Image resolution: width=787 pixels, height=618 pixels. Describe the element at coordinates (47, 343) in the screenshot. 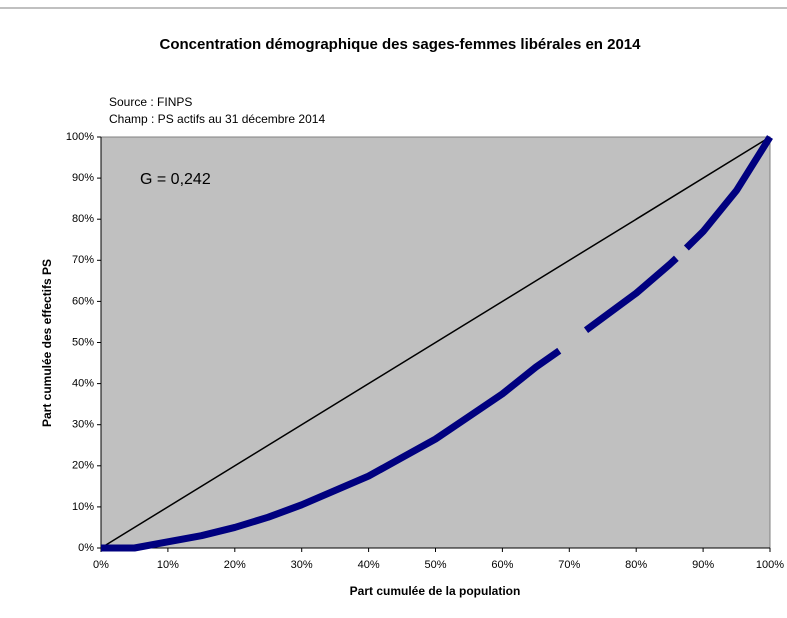

I see `y-axis-title: Part cumulée des effectifs PS` at that location.